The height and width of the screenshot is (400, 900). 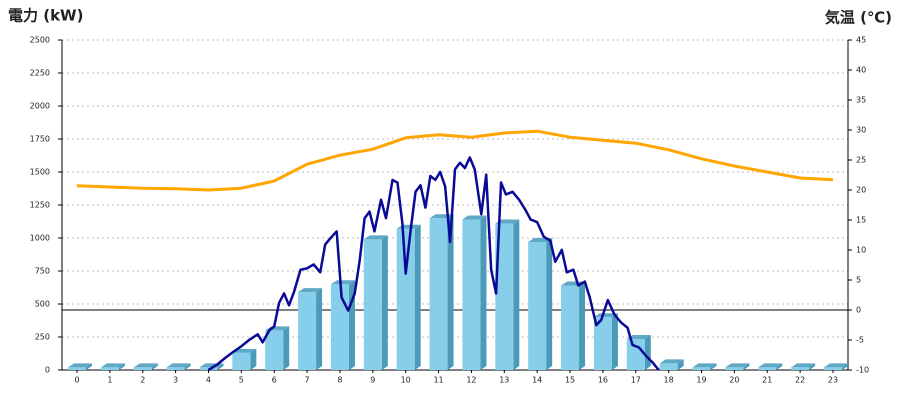 What do you see at coordinates (504, 380) in the screenshot?
I see `x-tick-label: 13` at bounding box center [504, 380].